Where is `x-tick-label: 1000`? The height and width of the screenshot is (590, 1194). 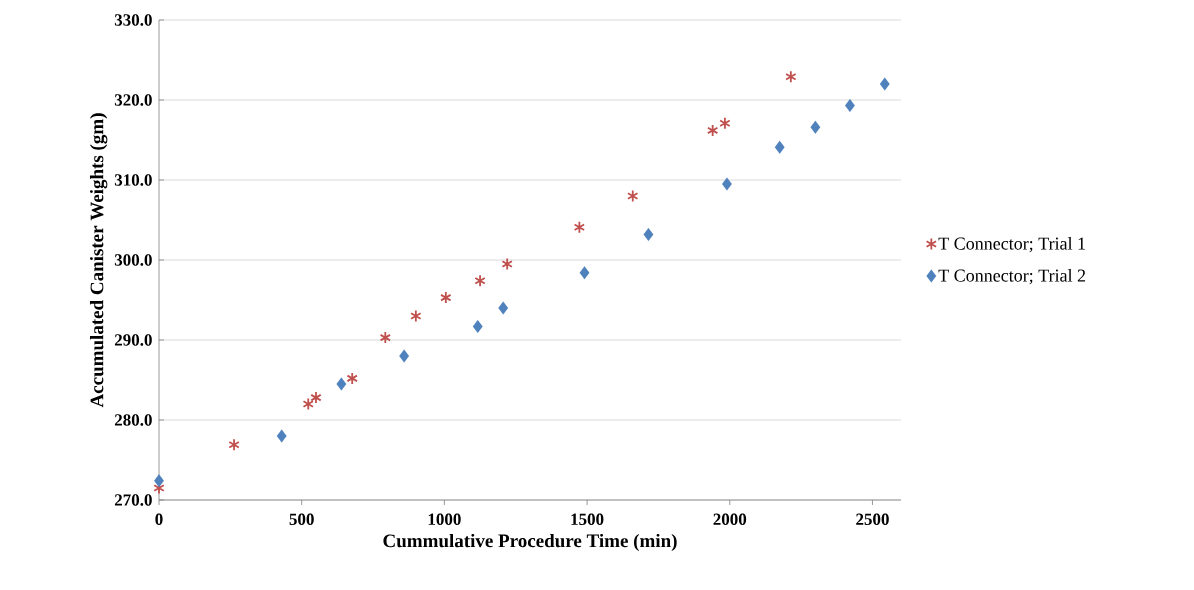
x-tick-label: 1000 is located at coordinates (444, 519).